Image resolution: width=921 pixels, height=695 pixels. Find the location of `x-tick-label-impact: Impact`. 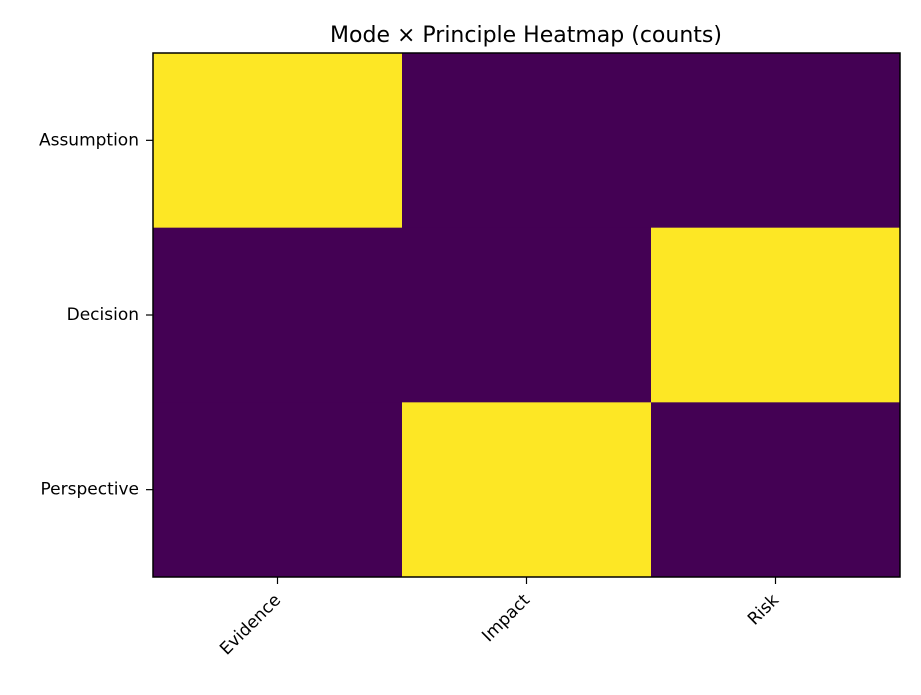

x-tick-label-impact: Impact is located at coordinates (506, 618).